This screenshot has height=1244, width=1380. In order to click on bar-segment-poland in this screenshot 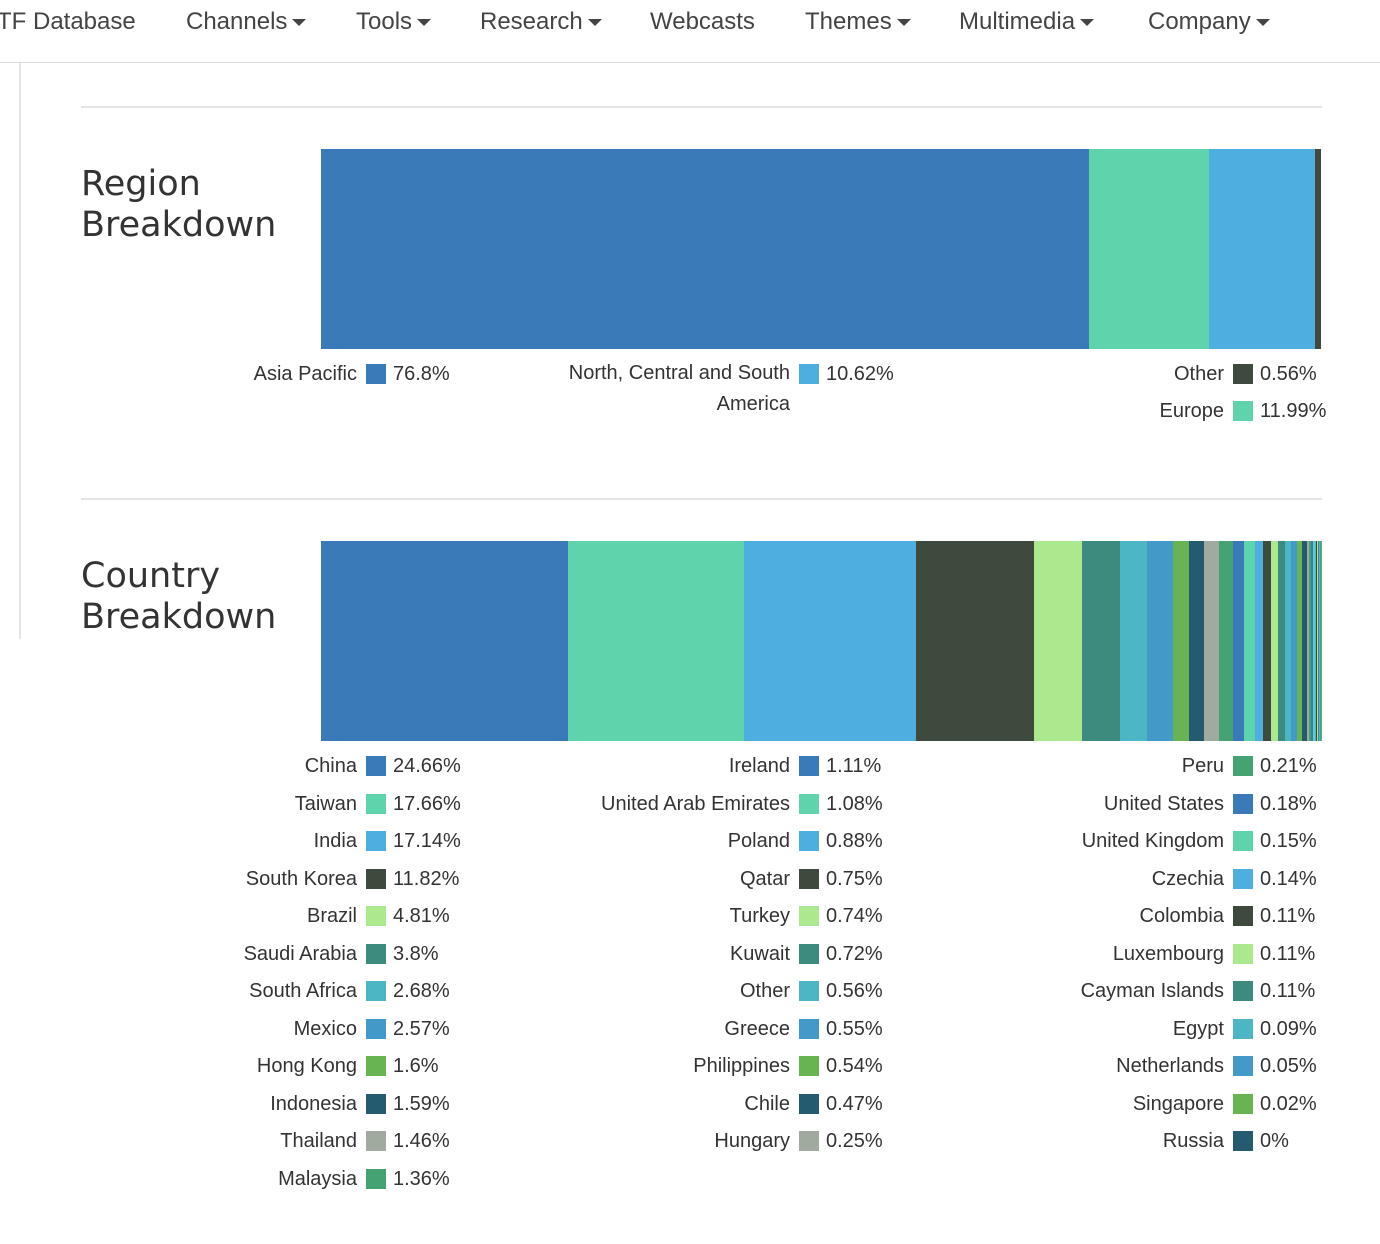, I will do `click(1259, 641)`.